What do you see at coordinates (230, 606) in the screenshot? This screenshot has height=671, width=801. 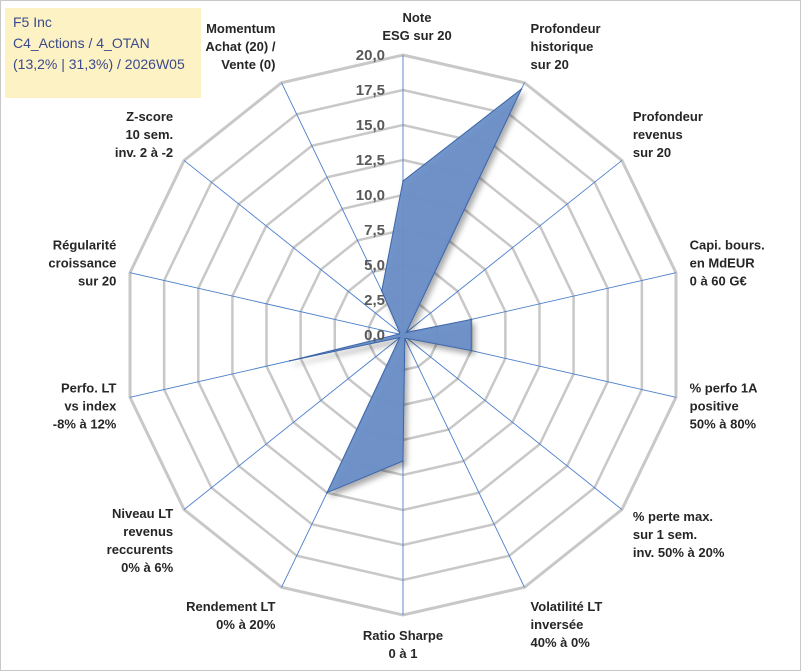 I see `axis-label-line: Rendement LT` at bounding box center [230, 606].